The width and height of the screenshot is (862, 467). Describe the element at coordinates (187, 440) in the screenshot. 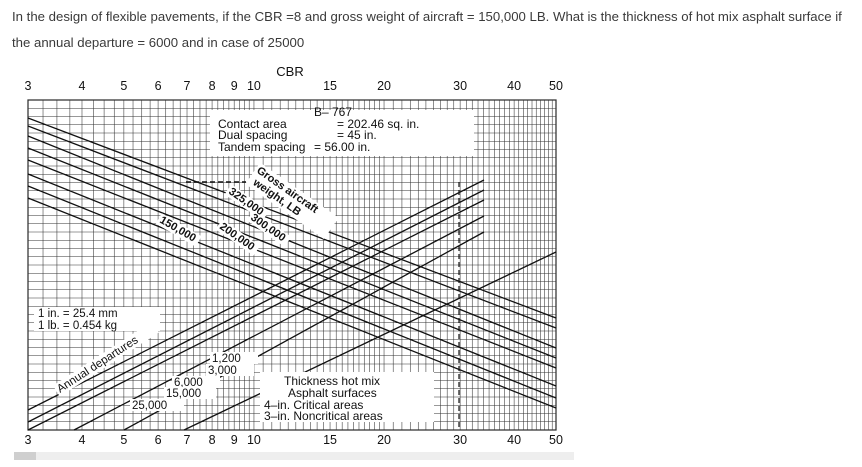

I see `cbr-tick-bottom: 7` at that location.